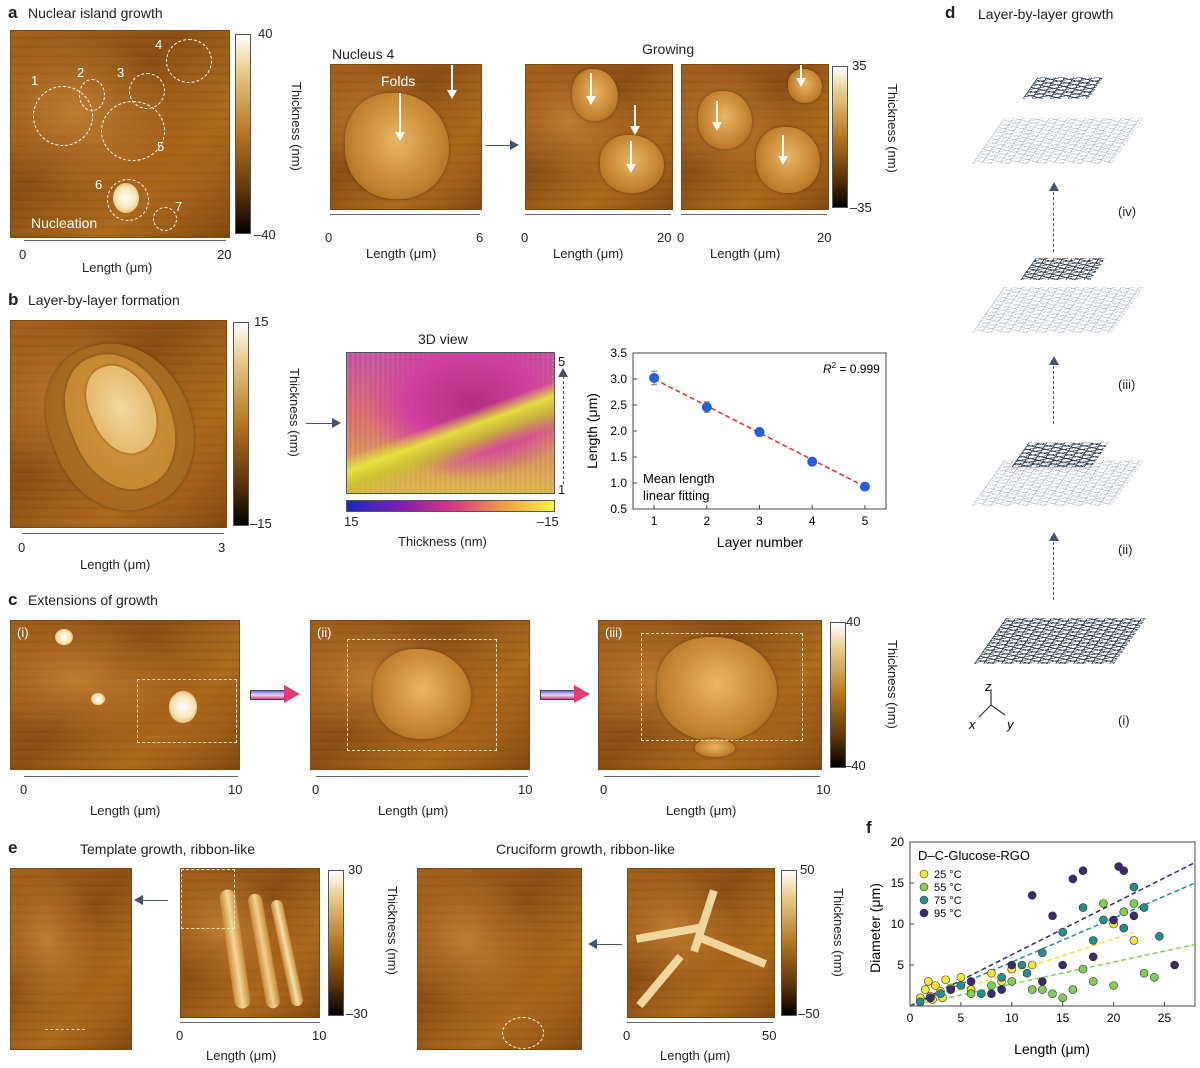  What do you see at coordinates (155, 900) in the screenshot?
I see `arrow-e-left` at bounding box center [155, 900].